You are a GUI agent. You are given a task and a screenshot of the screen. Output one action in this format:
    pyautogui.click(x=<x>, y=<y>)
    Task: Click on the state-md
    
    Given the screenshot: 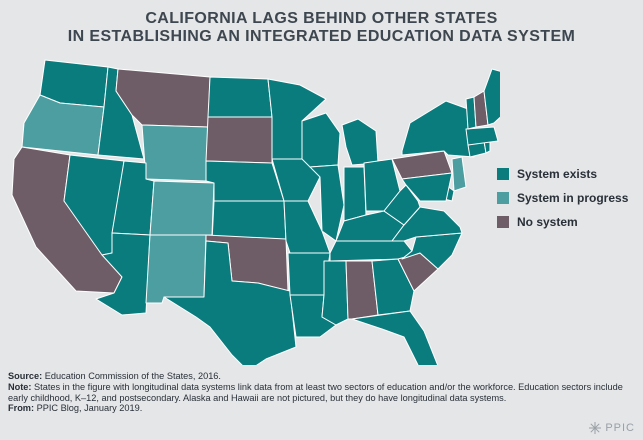 What is the action you would take?
    pyautogui.click(x=427, y=187)
    